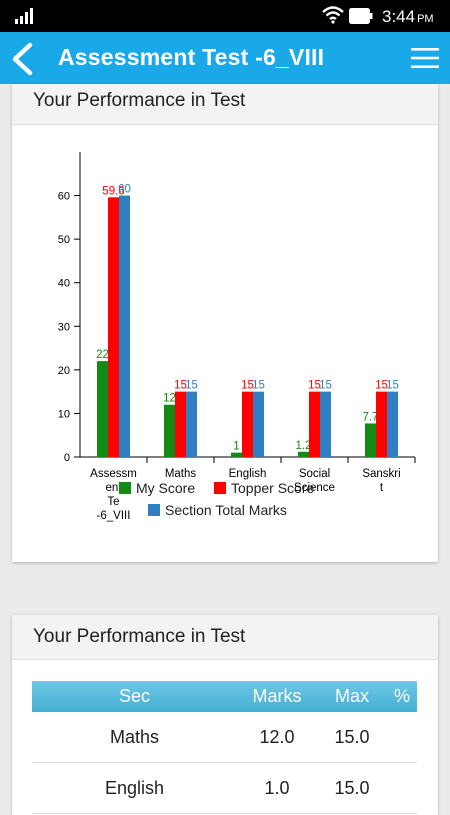 The image size is (450, 815). What do you see at coordinates (134, 696) in the screenshot?
I see `column-header-sec: Sec` at bounding box center [134, 696].